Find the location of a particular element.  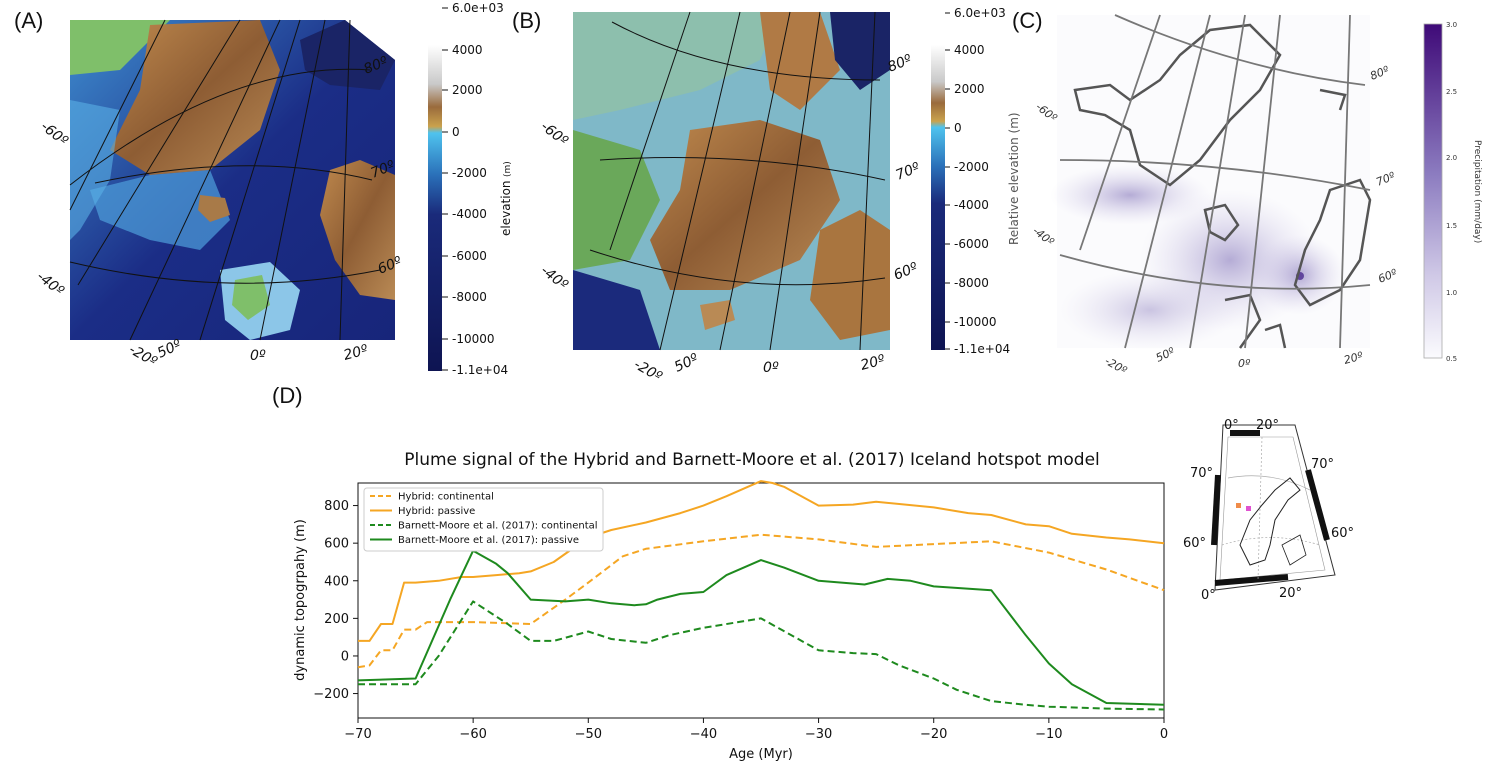

colorbar-a-tick: -4000 is located at coordinates (469, 214).